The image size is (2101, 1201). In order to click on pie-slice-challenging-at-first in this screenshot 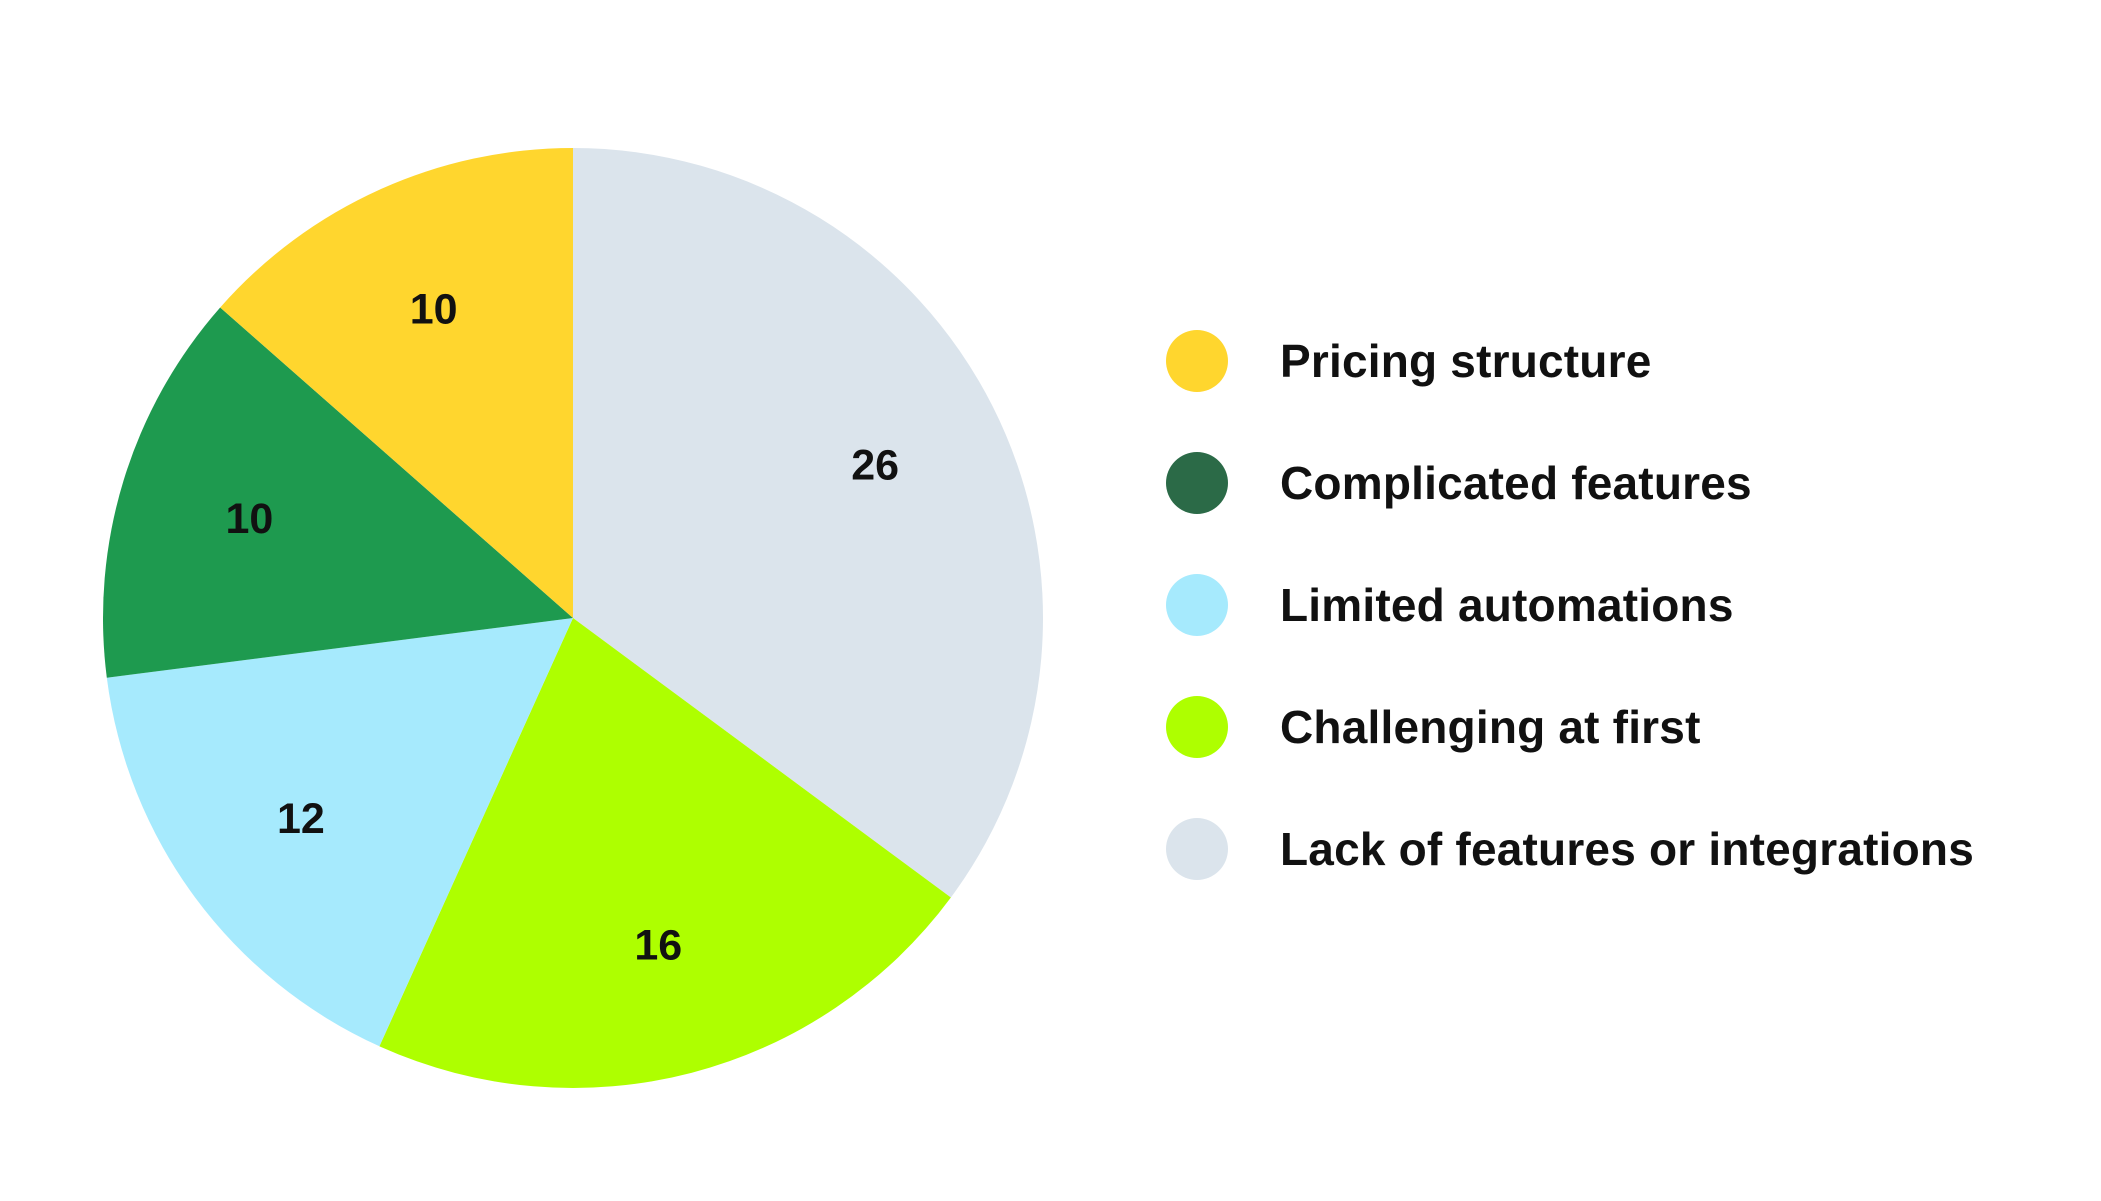, I will do `click(665, 853)`.